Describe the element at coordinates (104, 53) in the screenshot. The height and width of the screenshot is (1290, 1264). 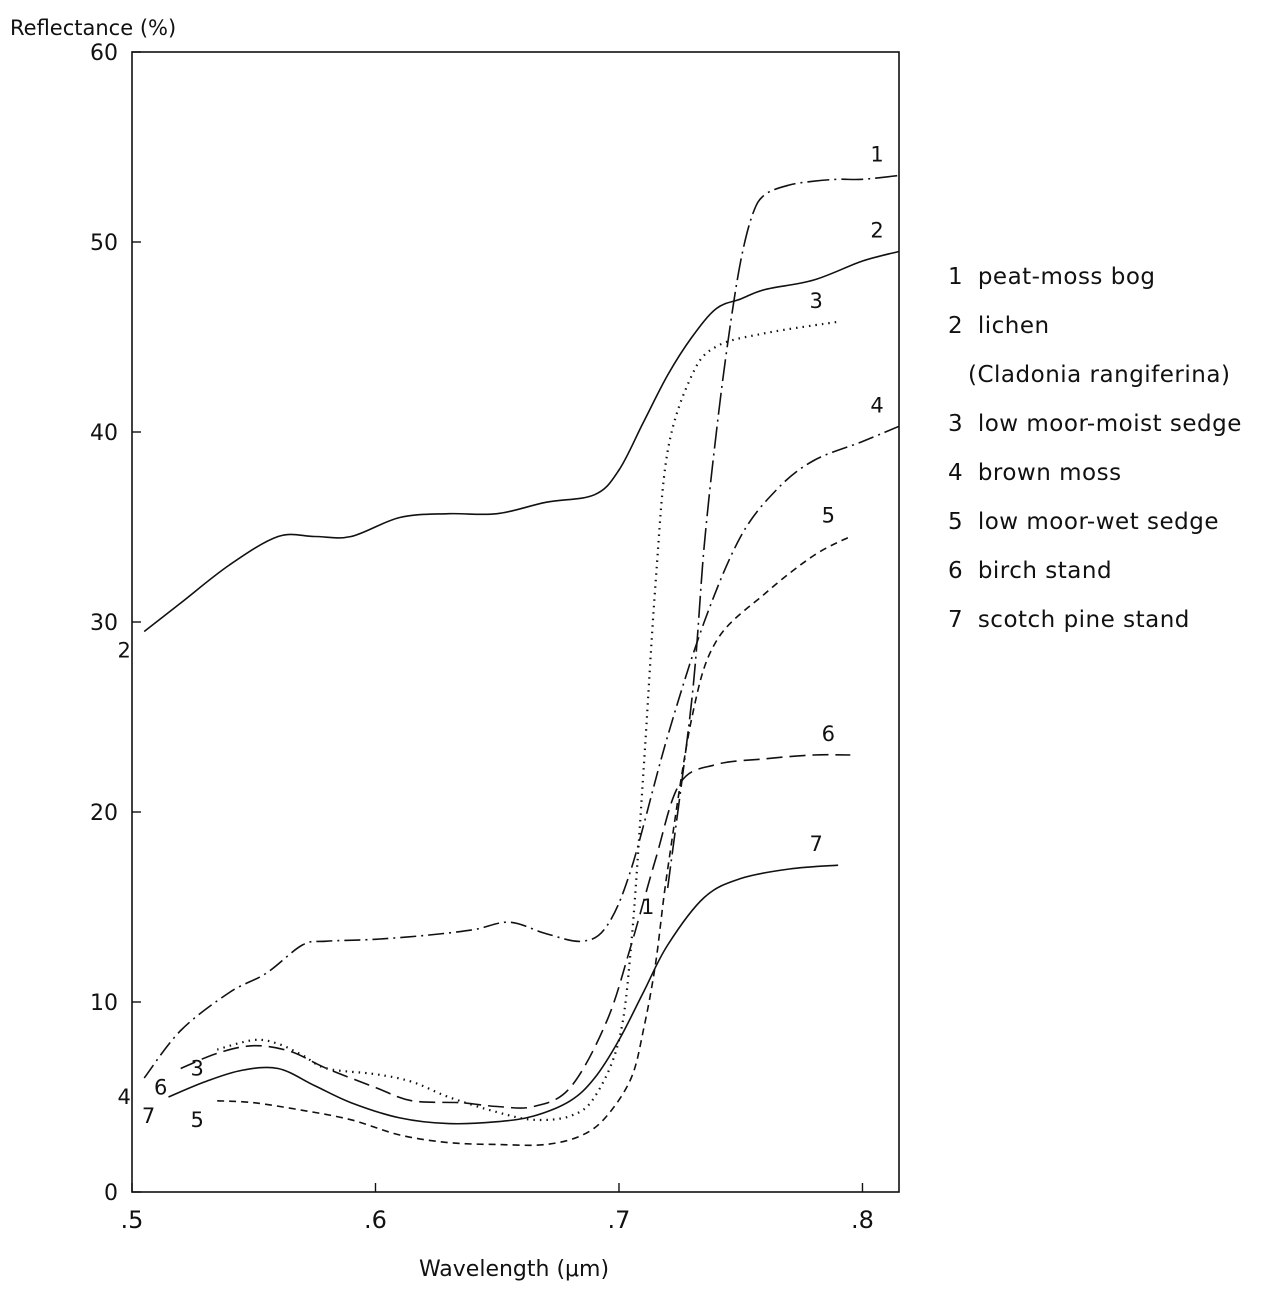
I see `y-tick-label: 60` at that location.